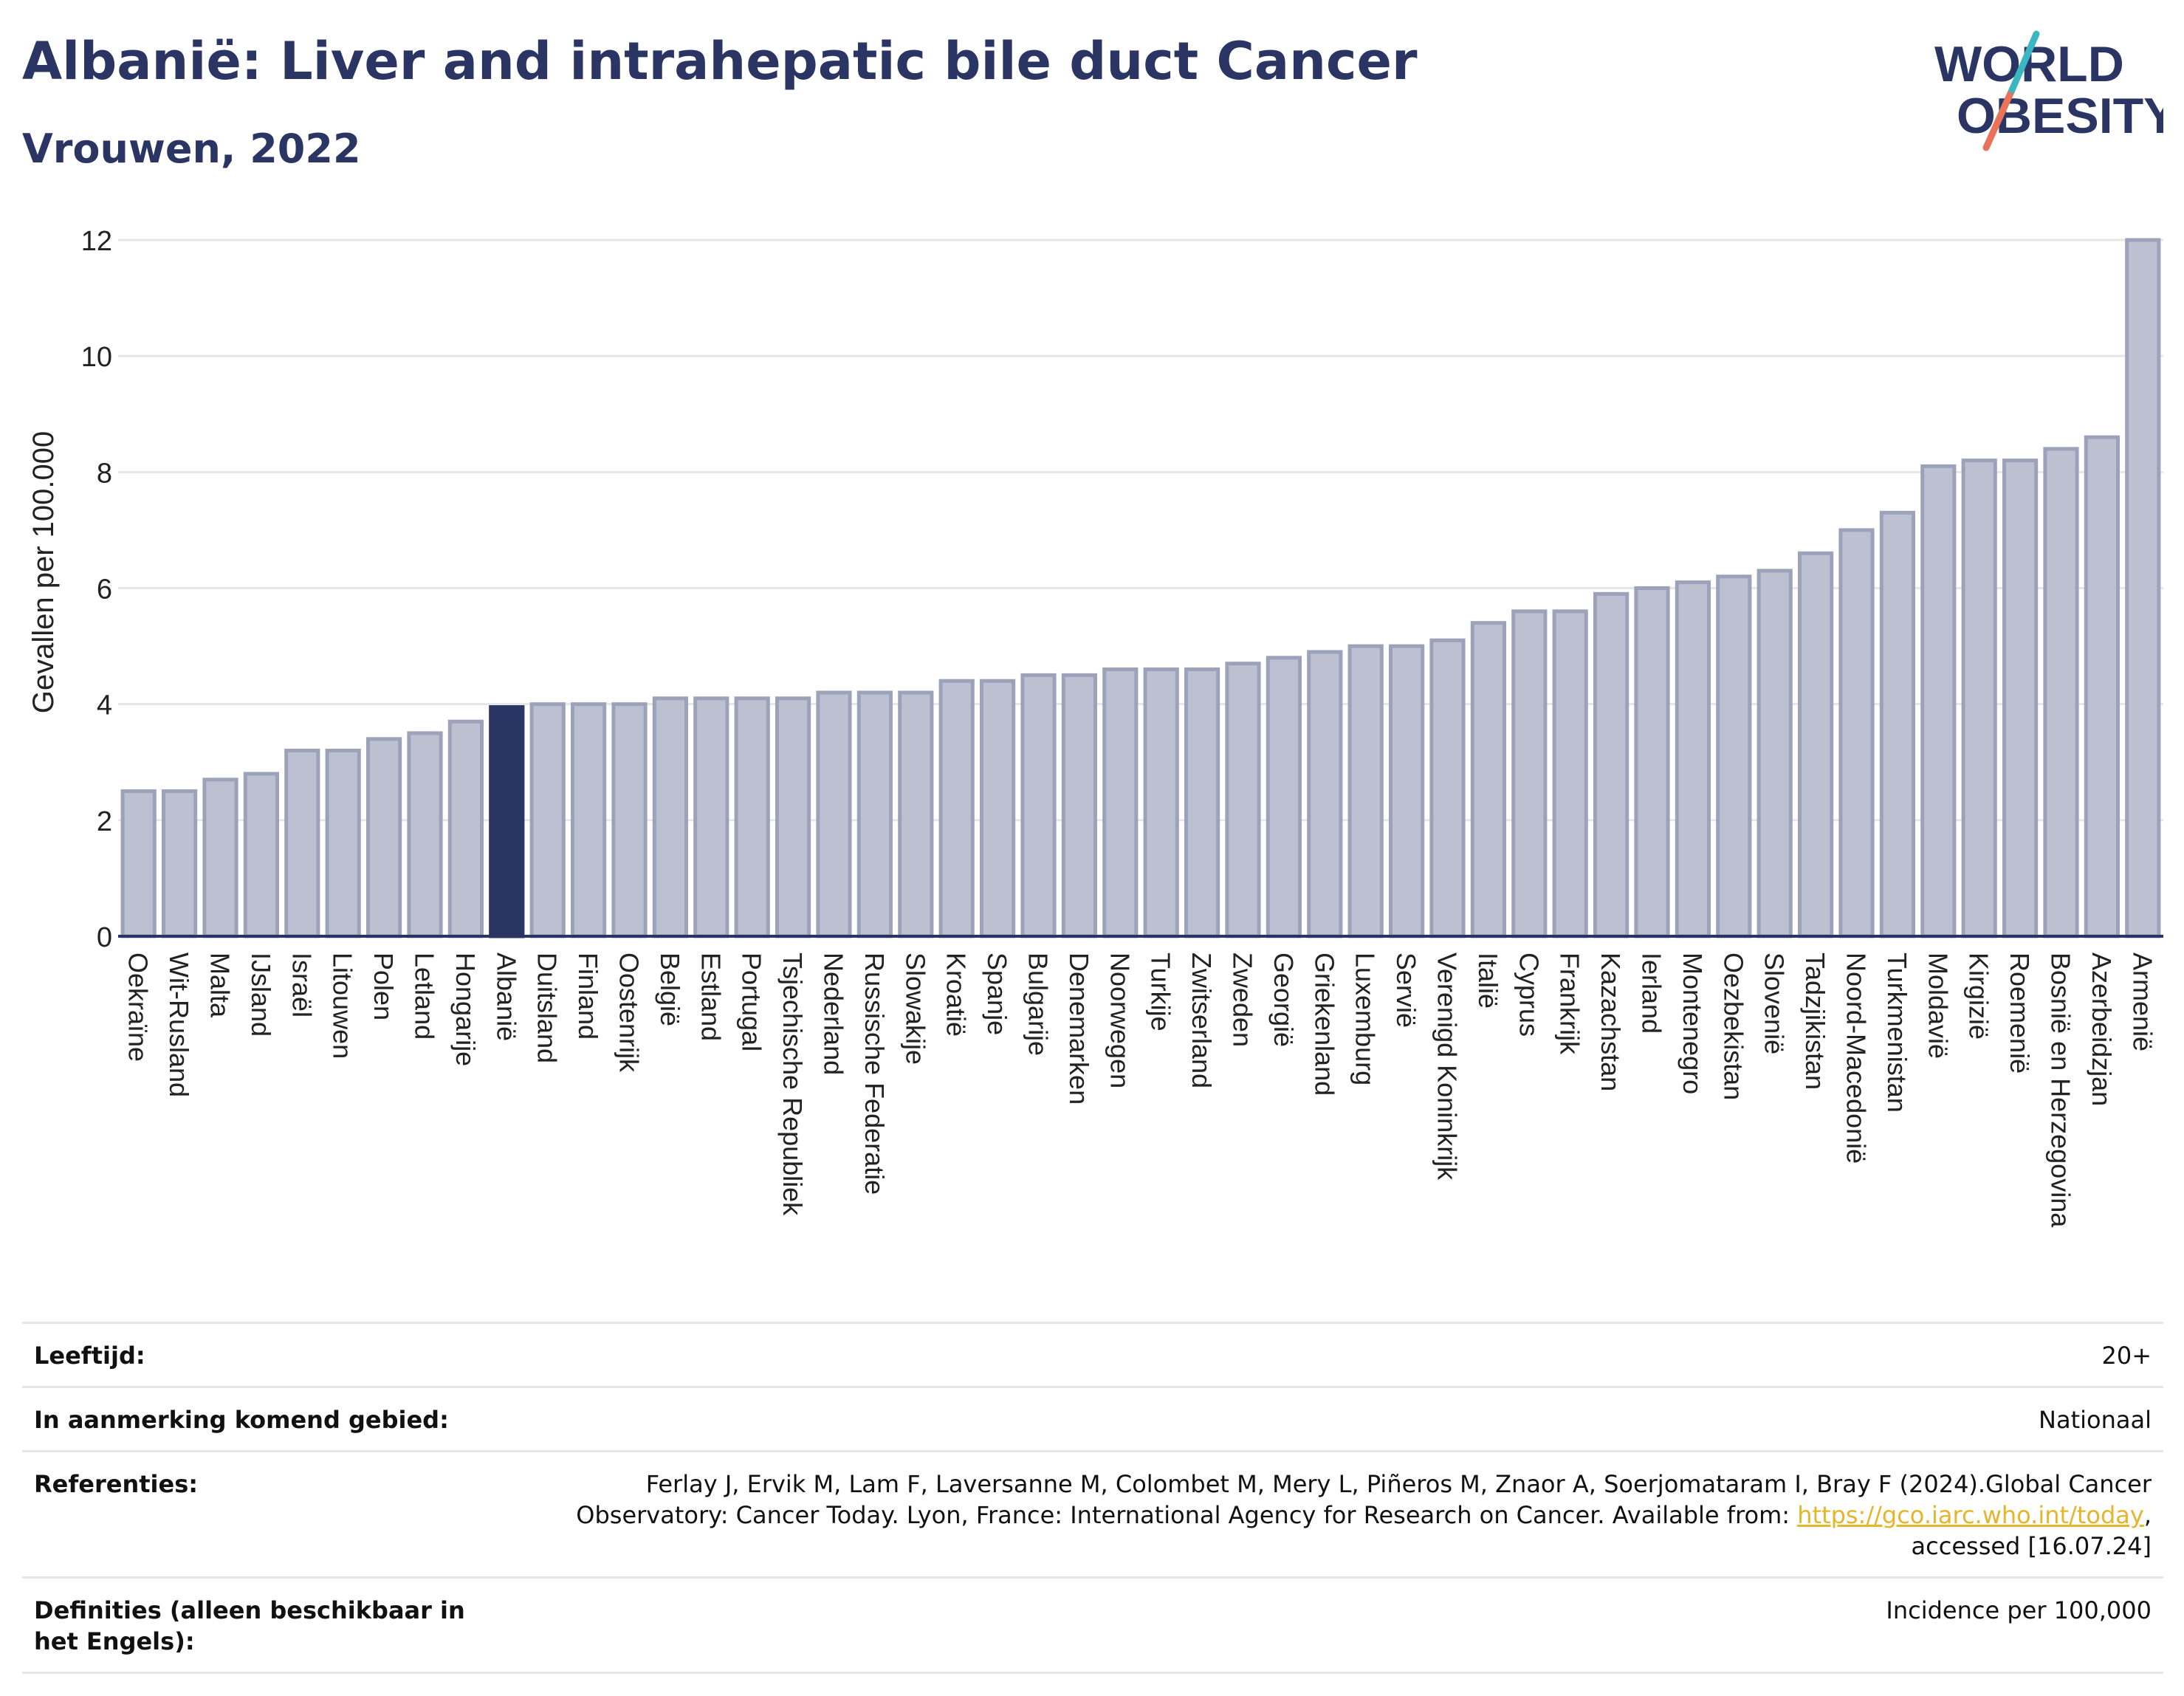  I want to click on x-tick-label: Kroatië, so click(957, 995).